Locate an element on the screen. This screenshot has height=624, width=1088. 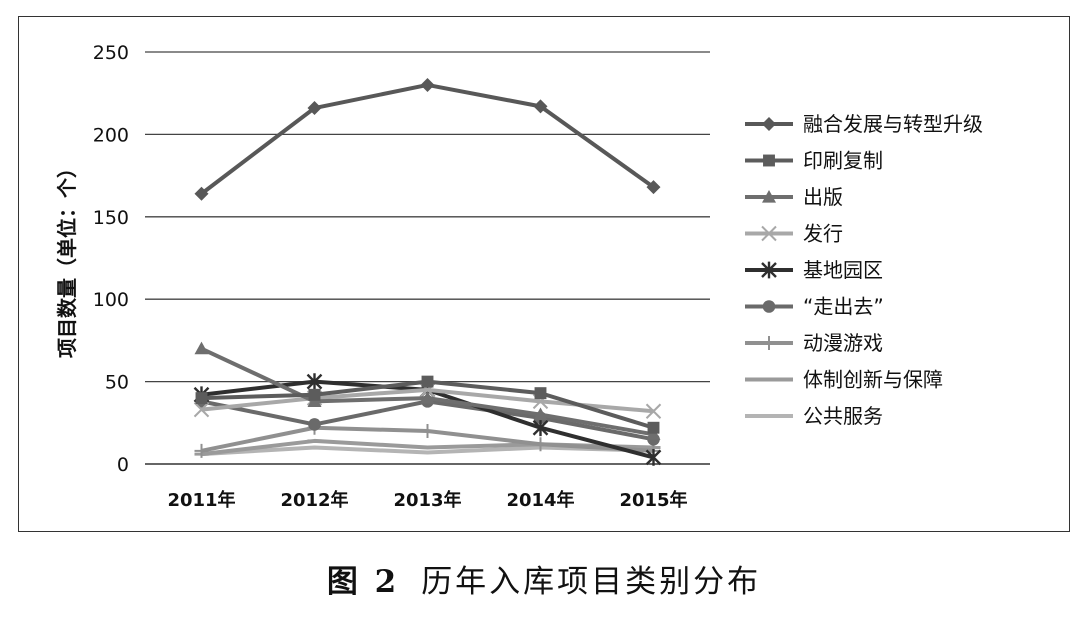
y-tick-label: 100 is located at coordinates (111, 300).